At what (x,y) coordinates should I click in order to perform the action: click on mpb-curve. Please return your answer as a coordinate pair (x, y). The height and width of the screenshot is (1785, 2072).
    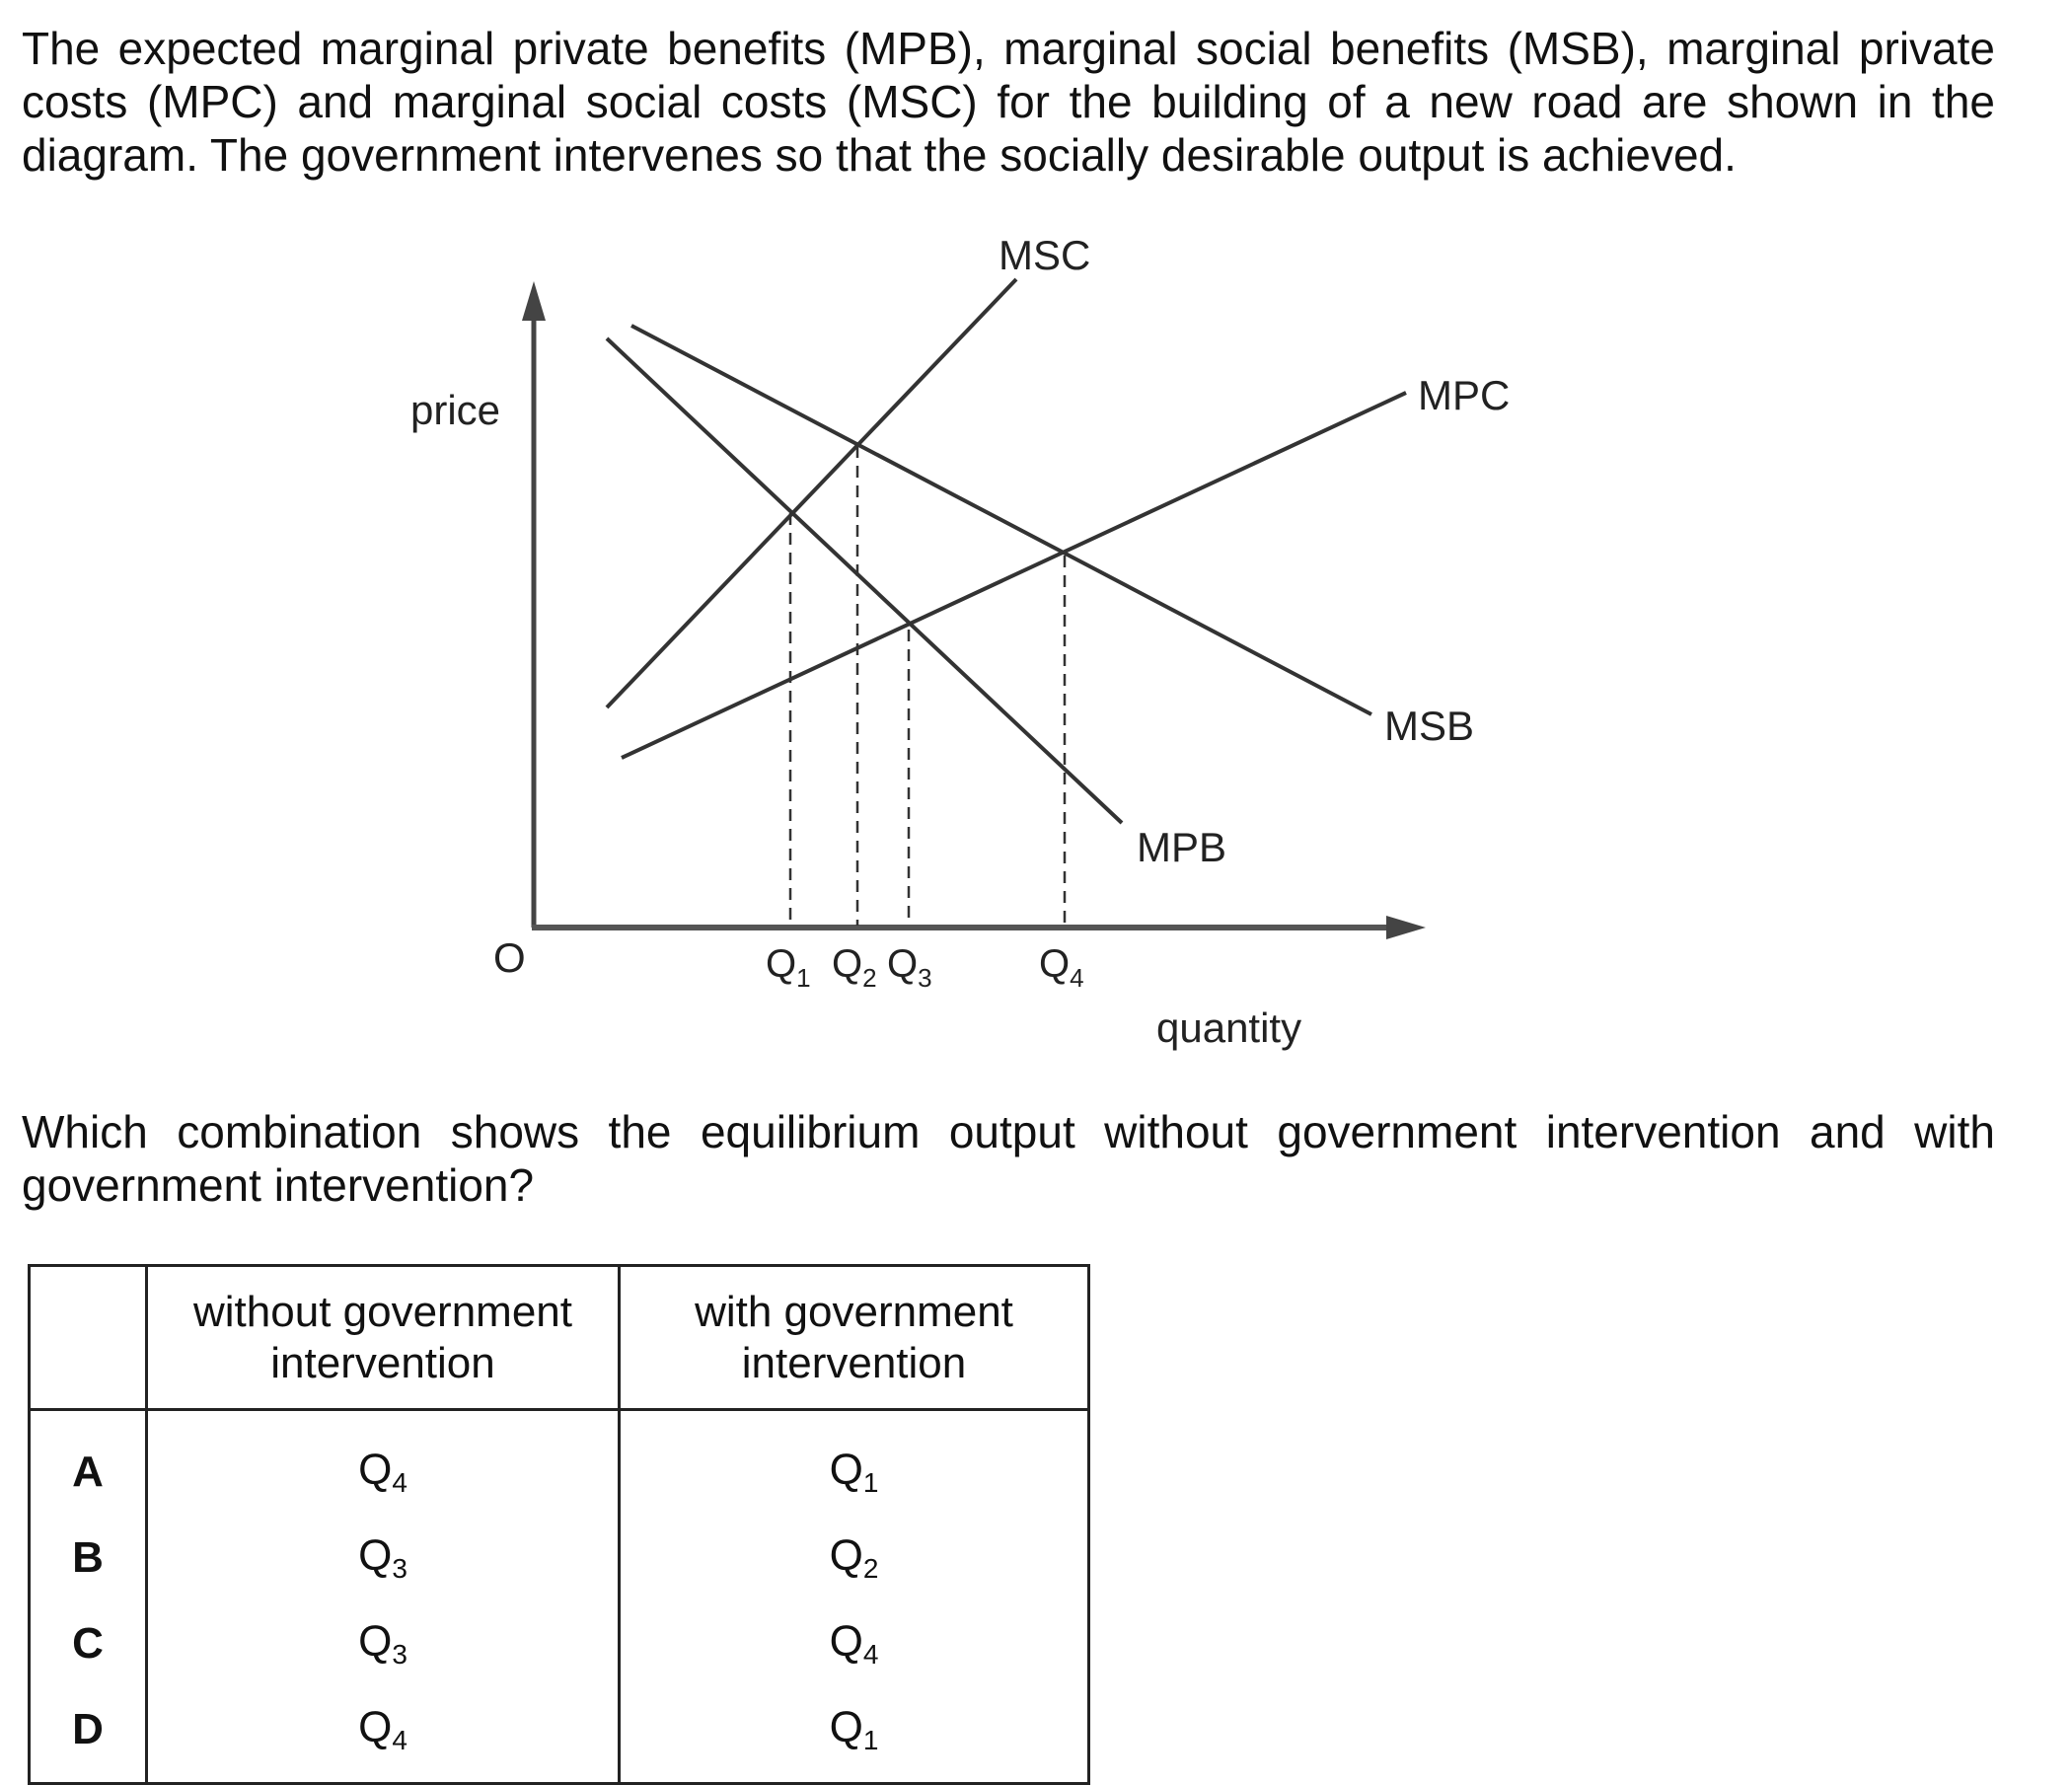
    Looking at the image, I should click on (865, 580).